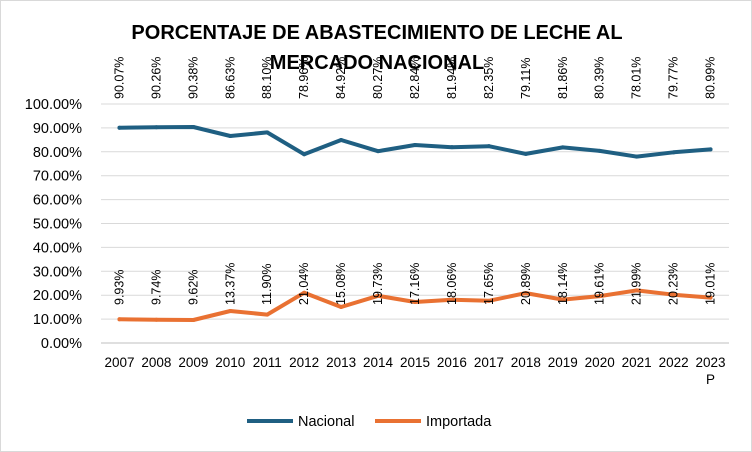 This screenshot has width=752, height=452. I want to click on y-tick-label: 60.00%, so click(57, 201).